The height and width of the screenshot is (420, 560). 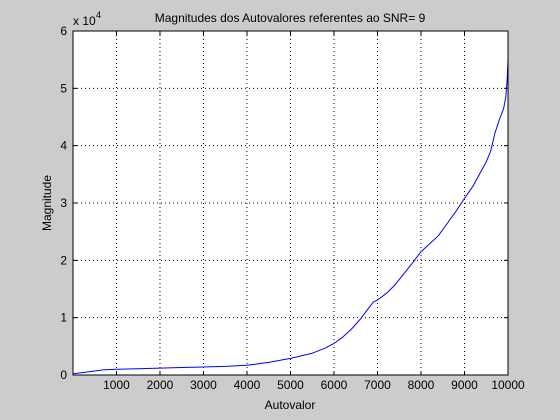 I want to click on y-tick-label: 0, so click(x=63, y=375).